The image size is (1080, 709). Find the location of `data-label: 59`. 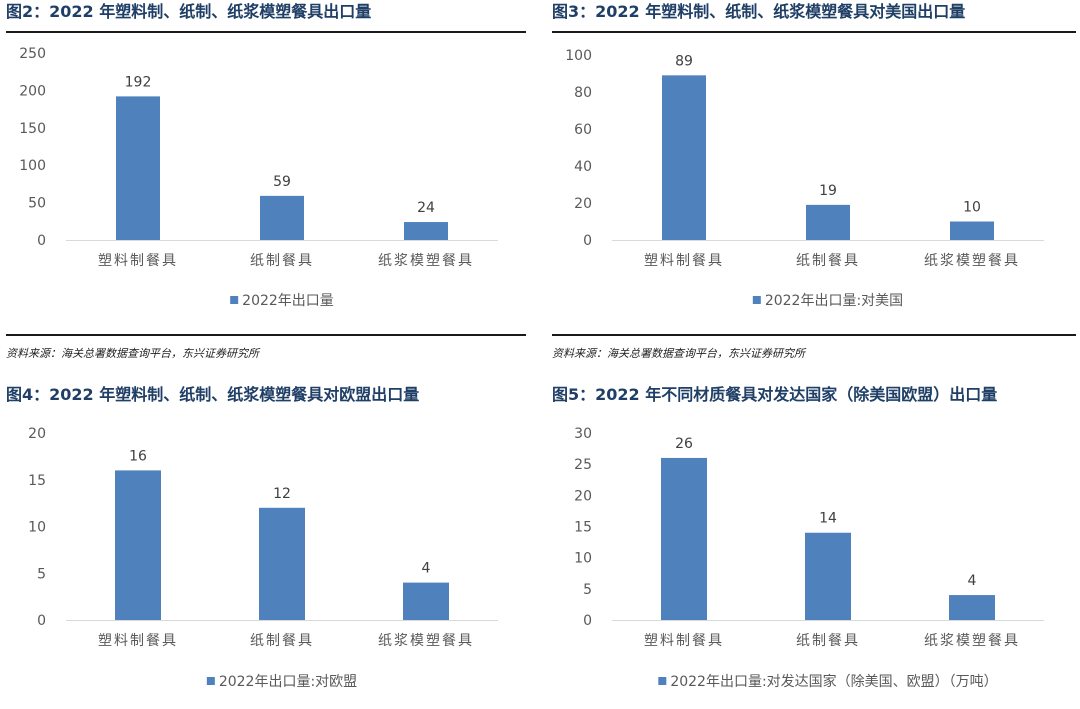

data-label: 59 is located at coordinates (282, 182).